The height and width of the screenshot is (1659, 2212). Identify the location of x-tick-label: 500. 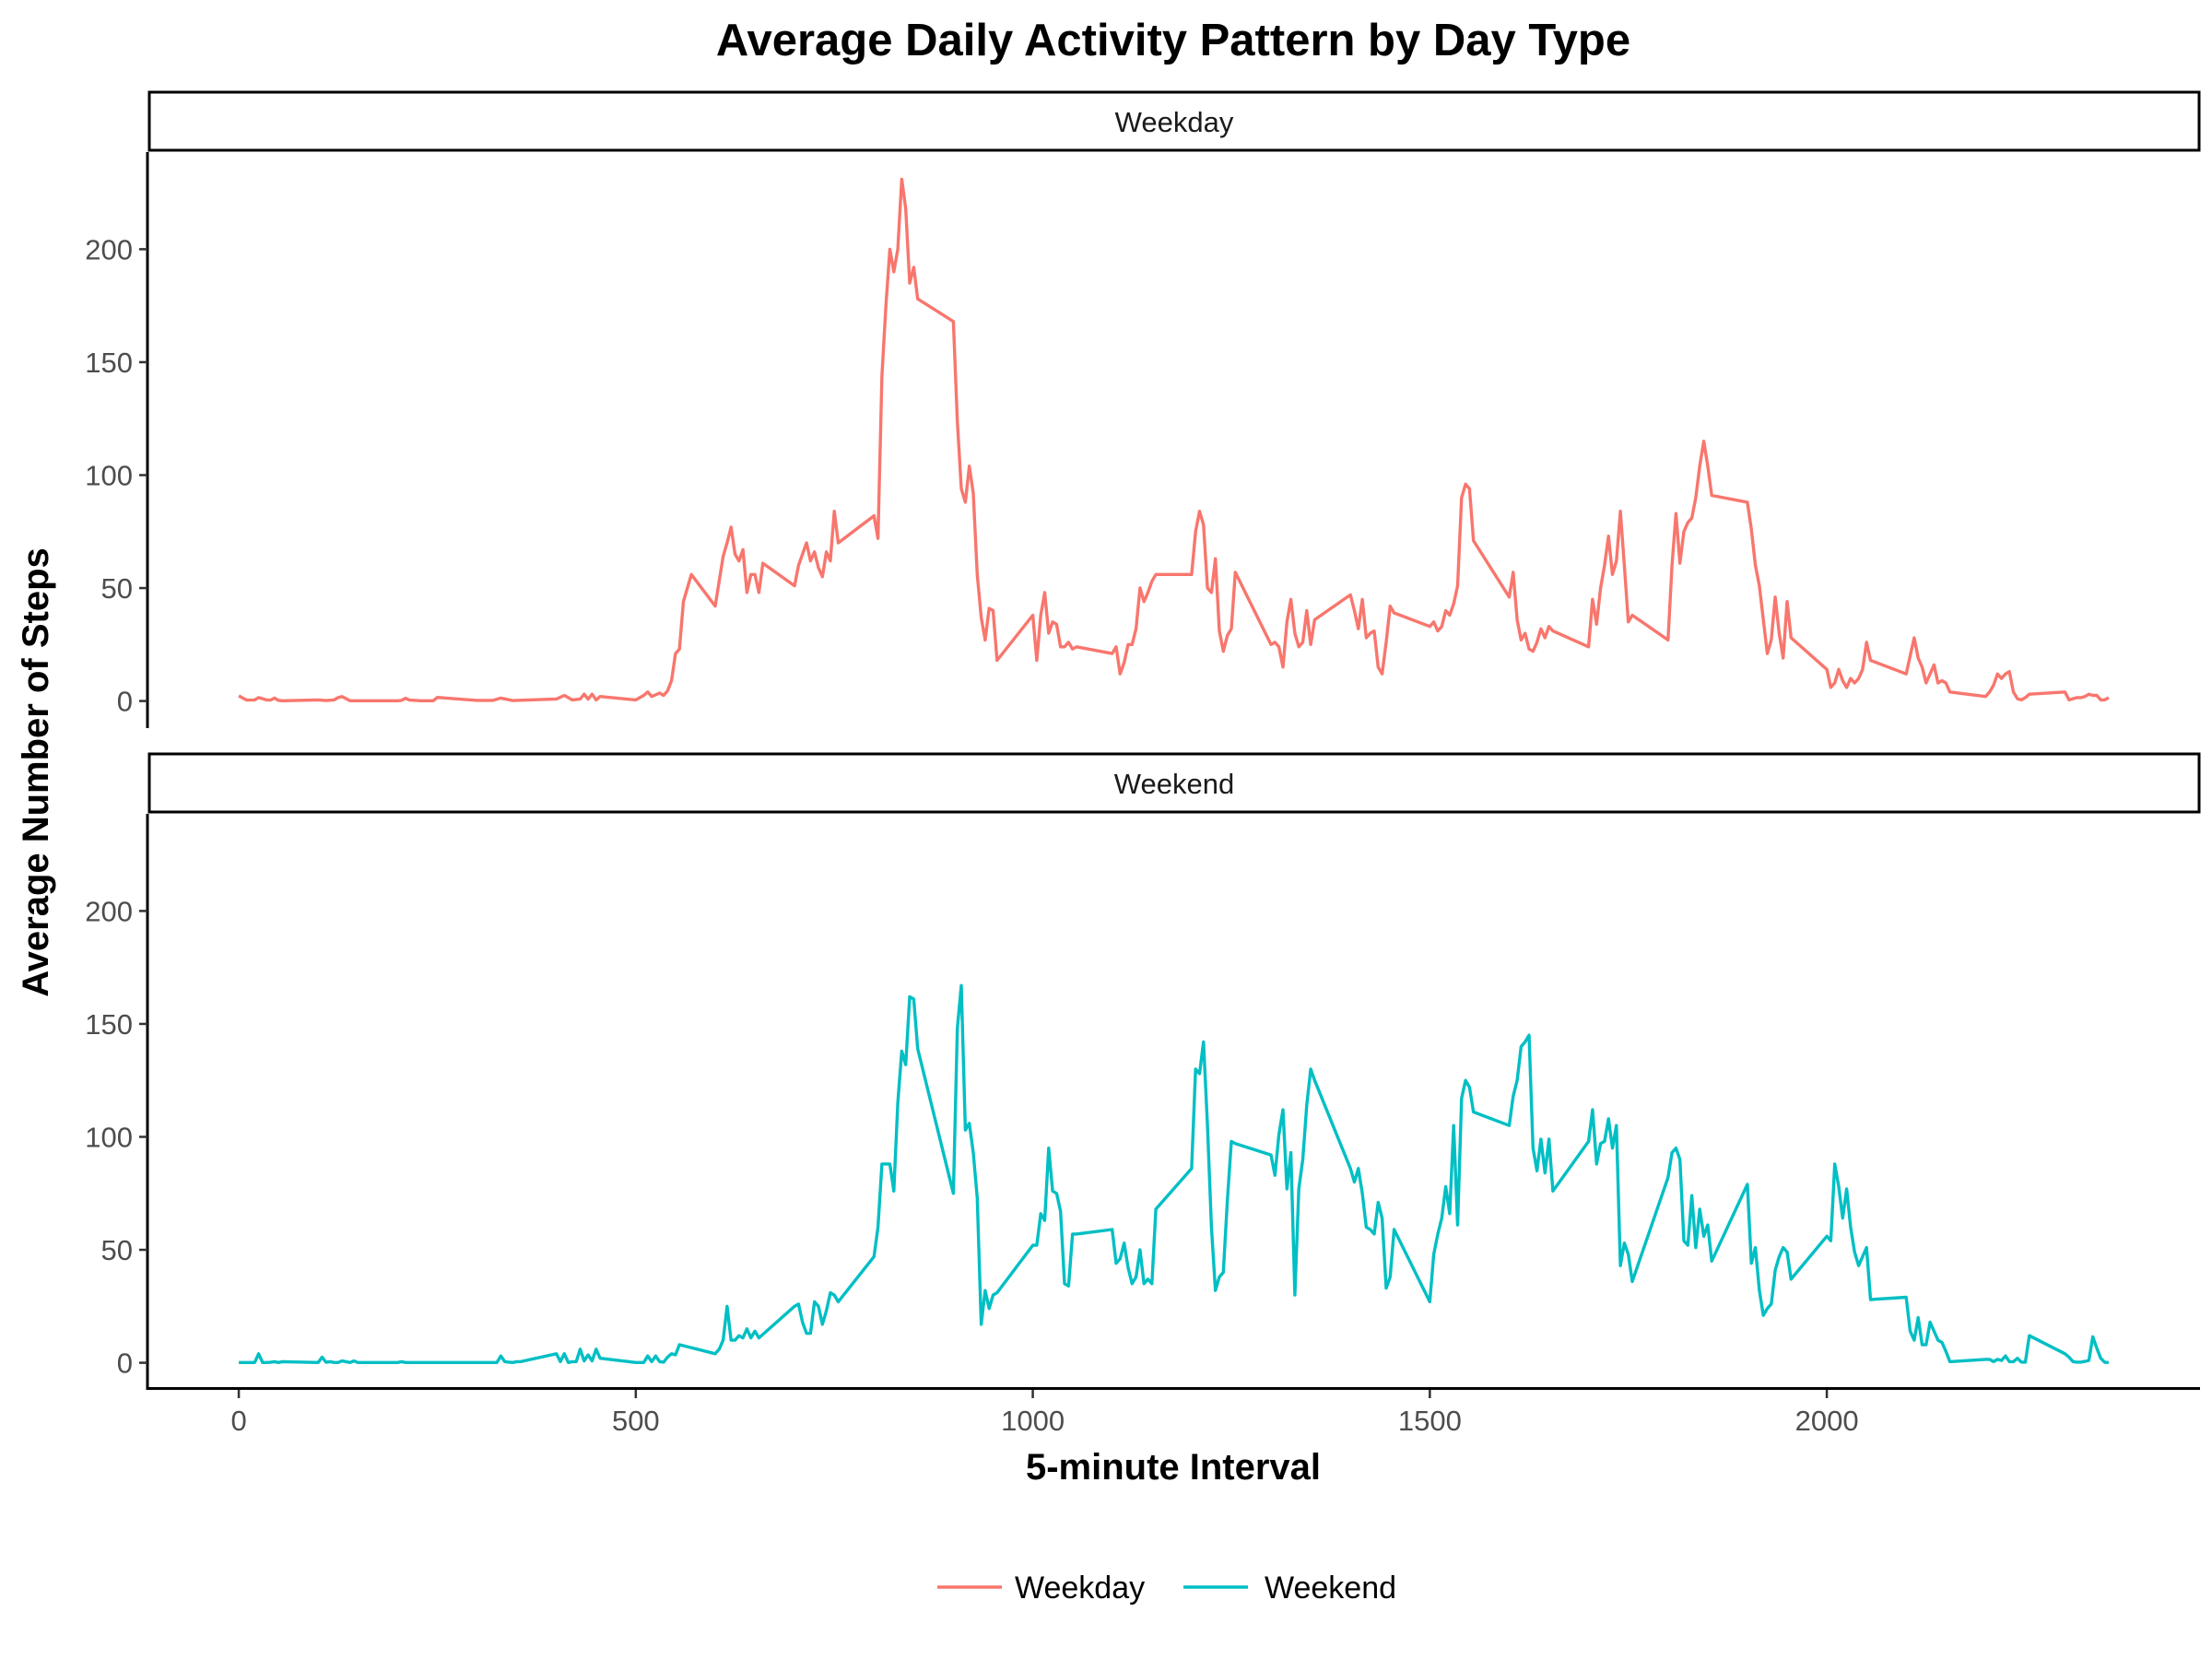
(636, 1421).